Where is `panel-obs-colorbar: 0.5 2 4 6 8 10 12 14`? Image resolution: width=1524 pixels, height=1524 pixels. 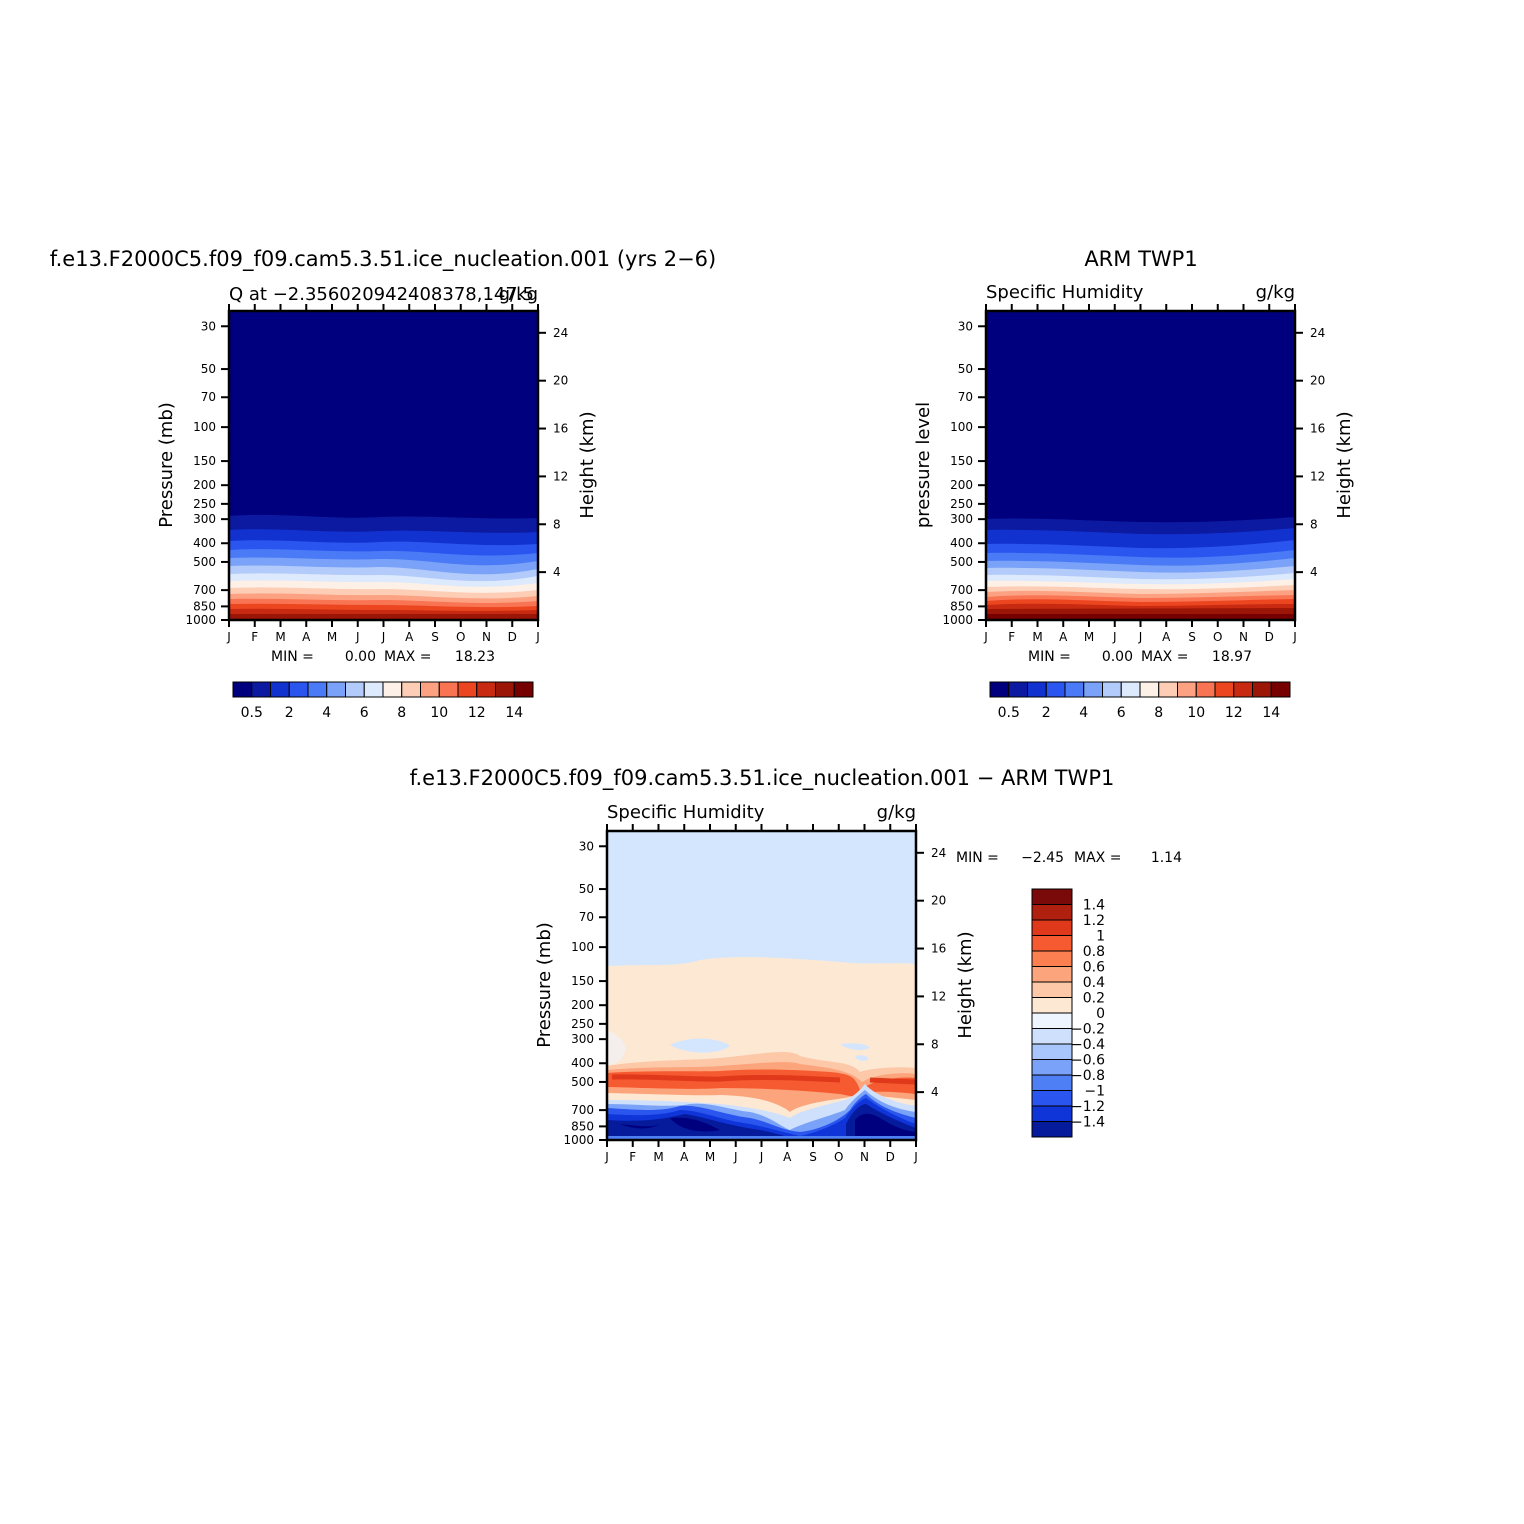
panel-obs-colorbar: 0.5 2 4 6 8 10 12 14 is located at coordinates (1140, 701).